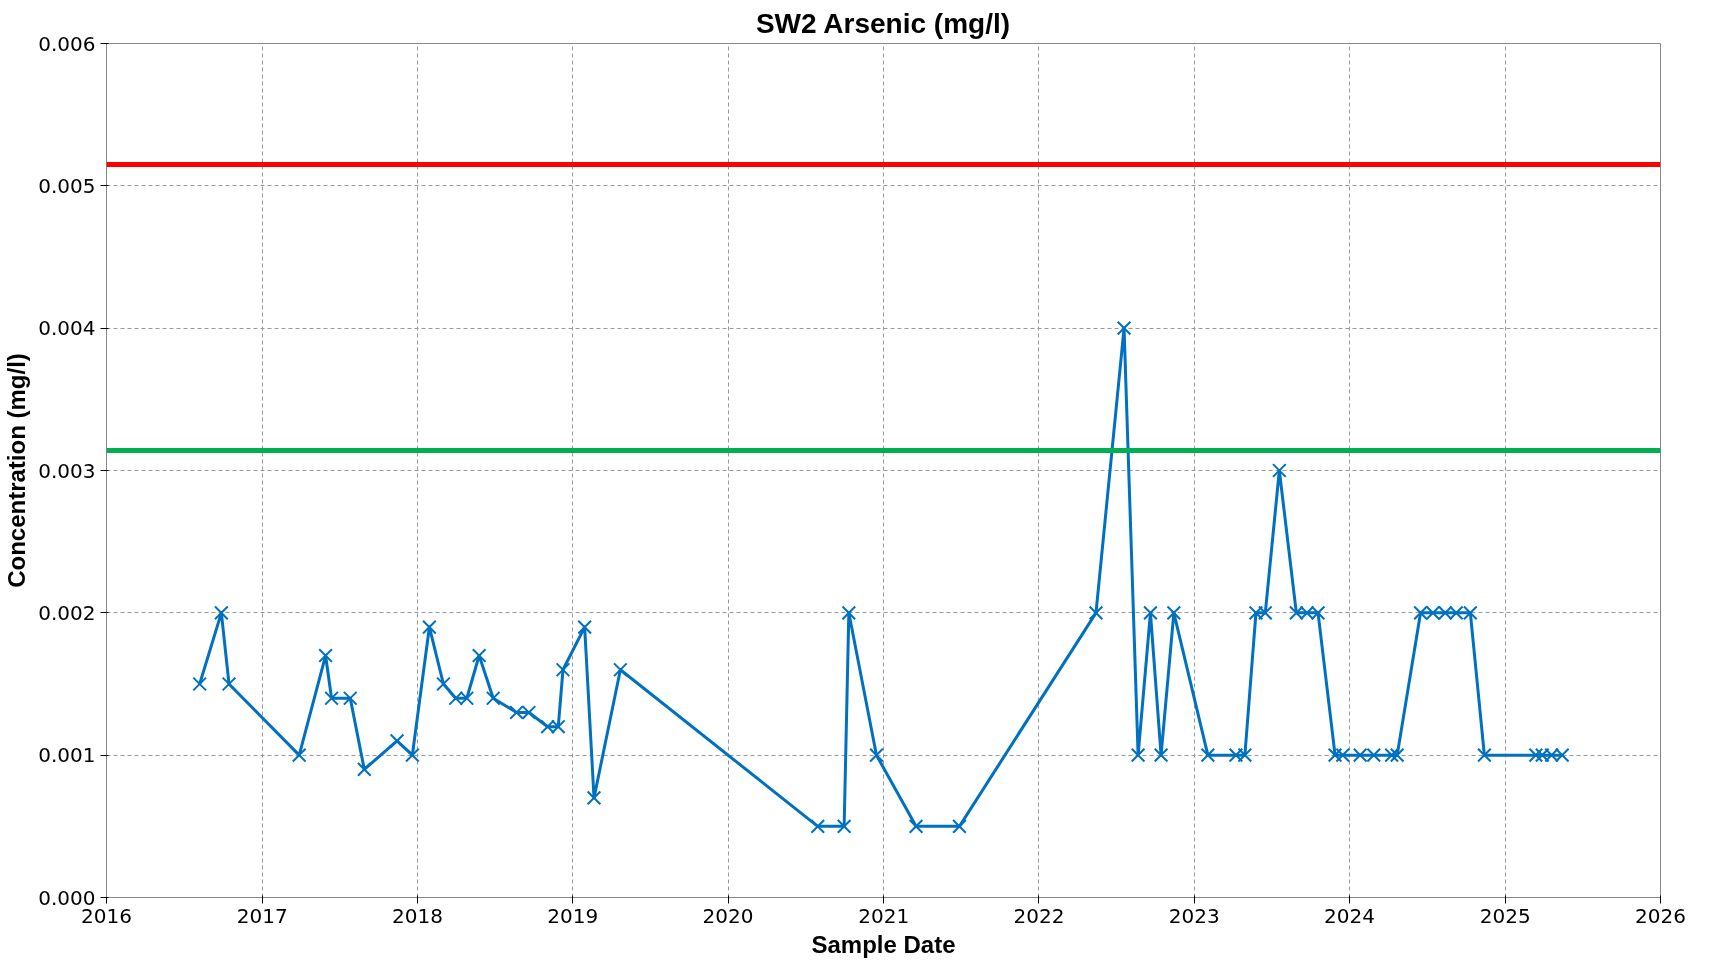 This screenshot has width=1713, height=972. I want to click on x-tick-label: 2023, so click(1194, 915).